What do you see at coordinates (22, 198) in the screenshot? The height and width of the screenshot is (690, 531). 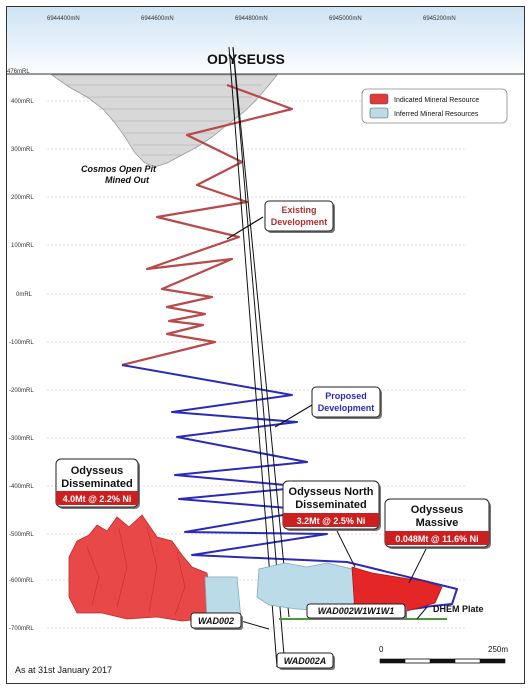 I see `rl-label: 200mRL` at bounding box center [22, 198].